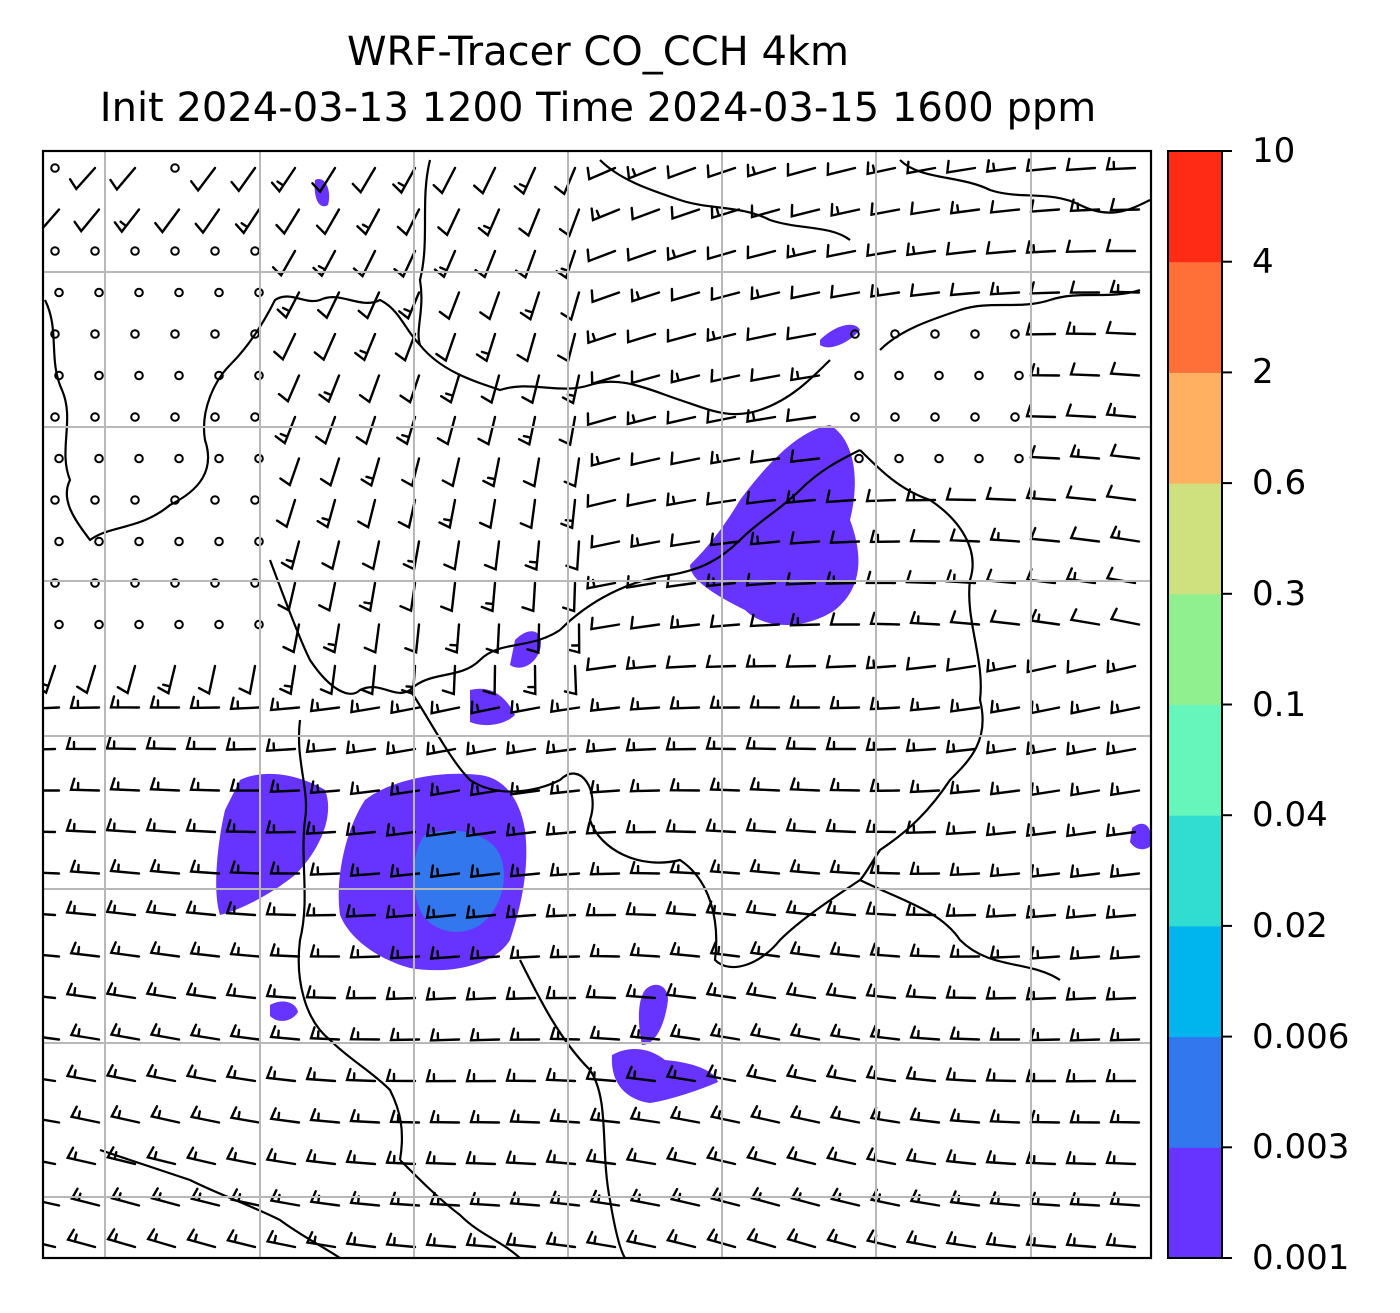  Describe the element at coordinates (725, 200) in the screenshot. I see `border-top` at that location.